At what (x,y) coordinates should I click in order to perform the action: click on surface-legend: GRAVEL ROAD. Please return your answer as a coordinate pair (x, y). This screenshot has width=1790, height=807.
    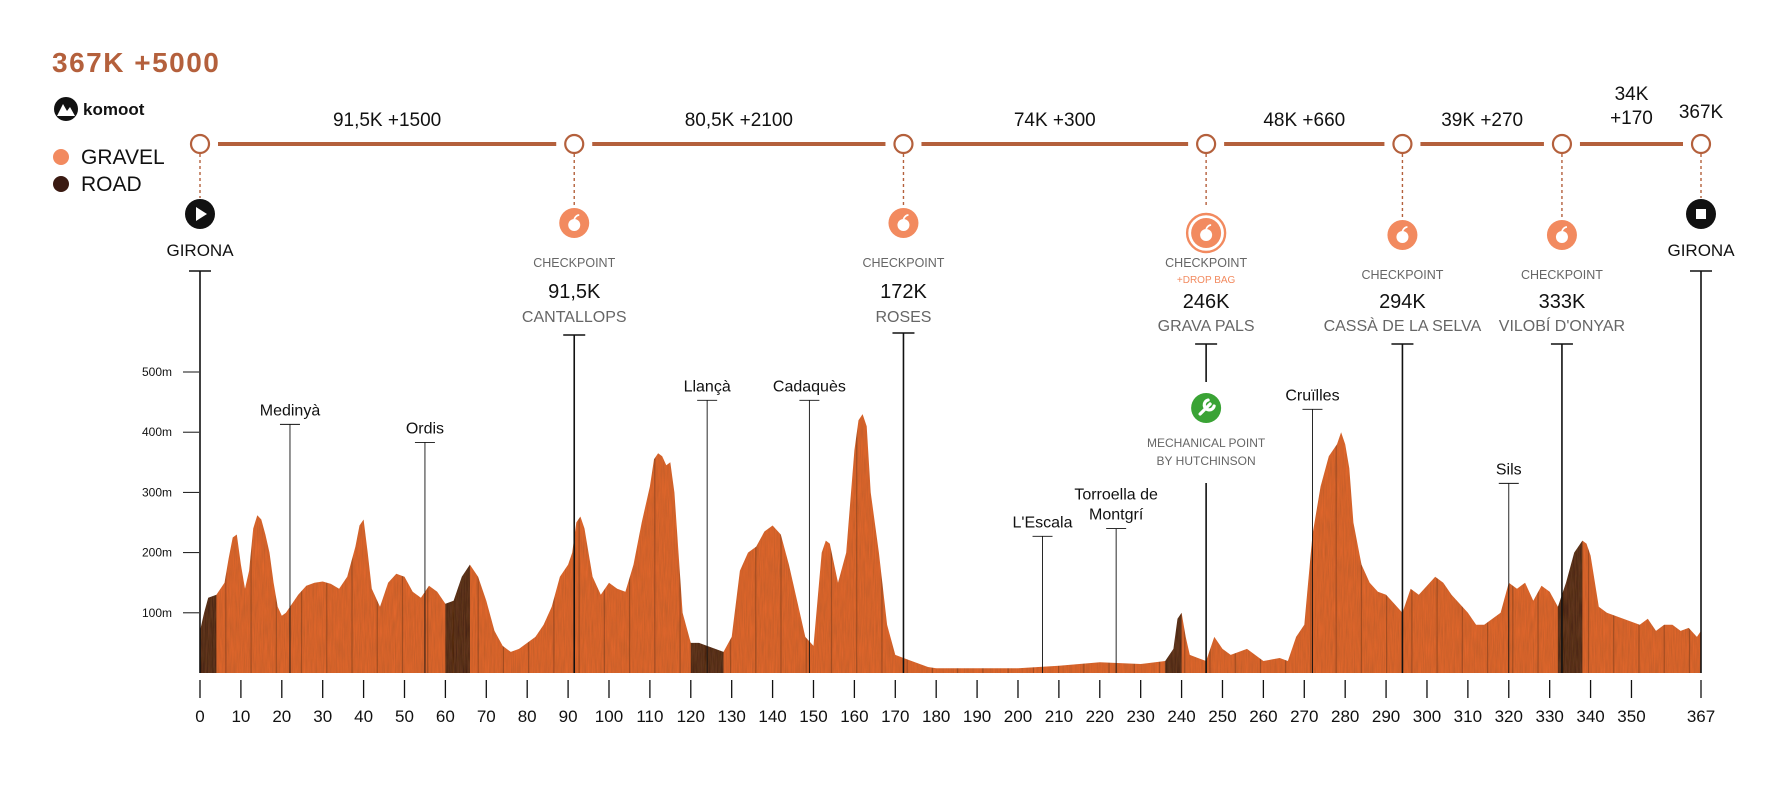
    Looking at the image, I should click on (109, 171).